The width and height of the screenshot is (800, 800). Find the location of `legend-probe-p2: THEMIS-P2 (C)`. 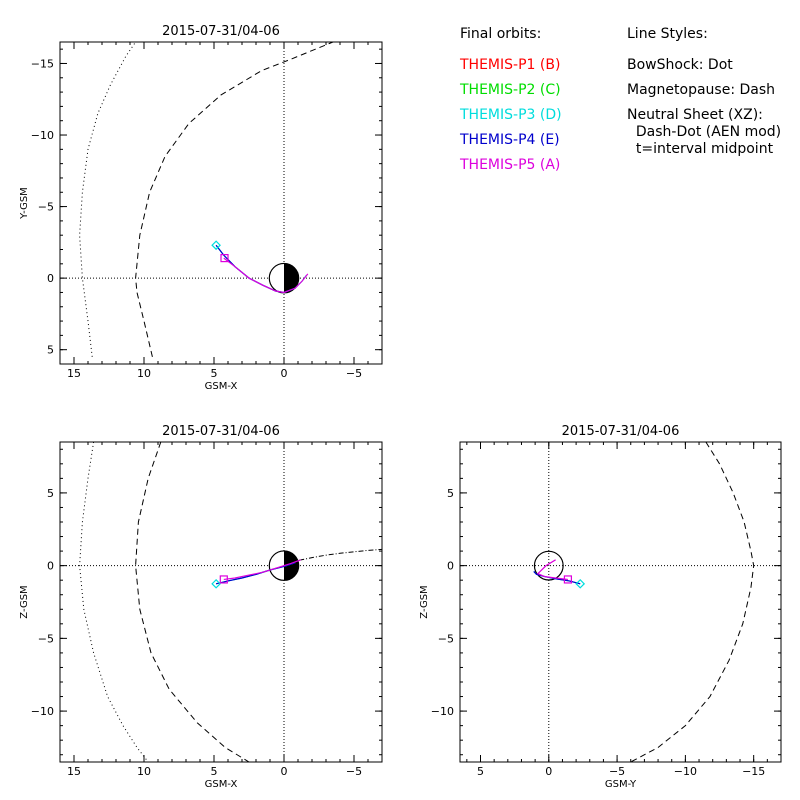

legend-probe-p2: THEMIS-P2 (C) is located at coordinates (510, 90).